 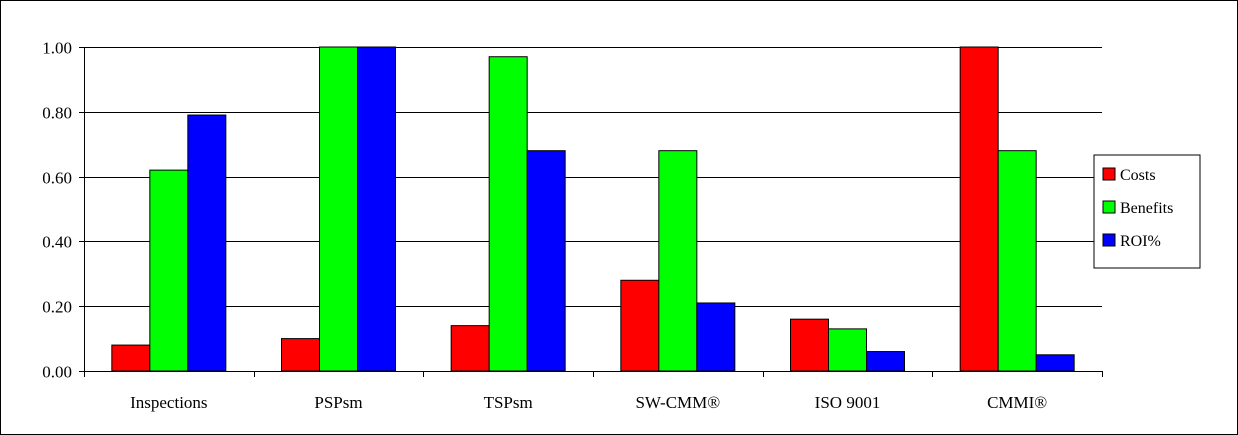 What do you see at coordinates (1109, 174) in the screenshot?
I see `legend-swatch-costs` at bounding box center [1109, 174].